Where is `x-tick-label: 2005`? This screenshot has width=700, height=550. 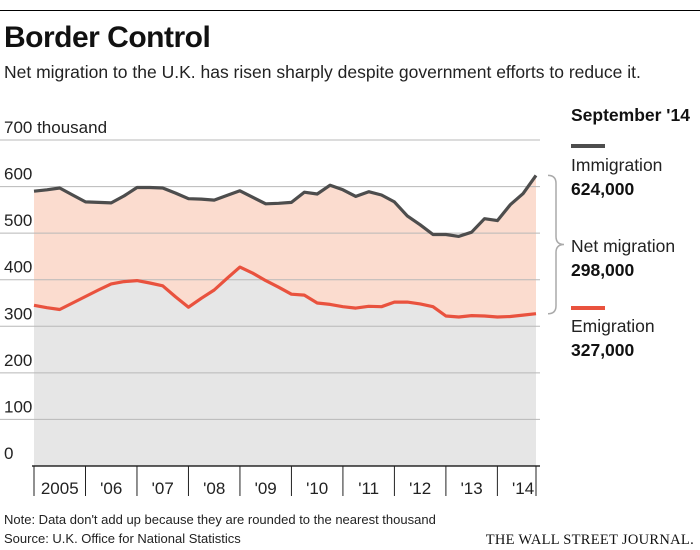 x-tick-label: 2005 is located at coordinates (60, 488).